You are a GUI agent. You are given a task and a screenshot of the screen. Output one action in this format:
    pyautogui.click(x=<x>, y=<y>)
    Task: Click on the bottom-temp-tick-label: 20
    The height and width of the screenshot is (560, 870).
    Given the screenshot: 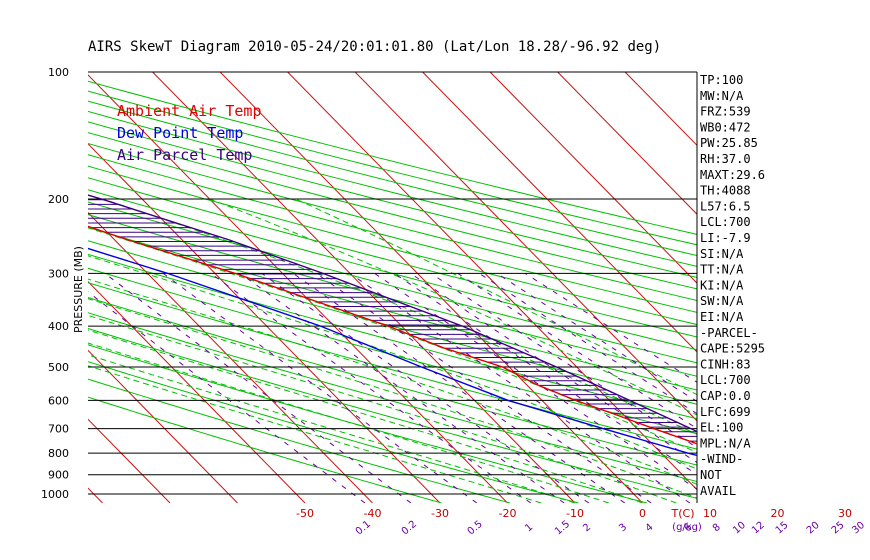 What is the action you would take?
    pyautogui.click(x=778, y=513)
    